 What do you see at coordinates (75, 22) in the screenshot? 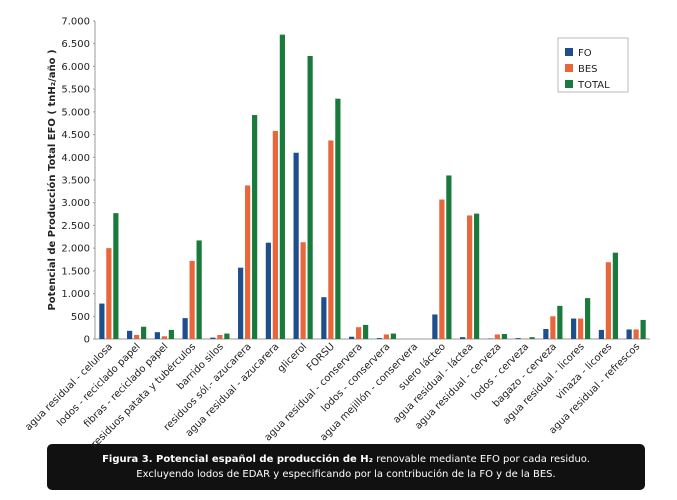
I see `y-tick-label: 7.000` at bounding box center [75, 22].